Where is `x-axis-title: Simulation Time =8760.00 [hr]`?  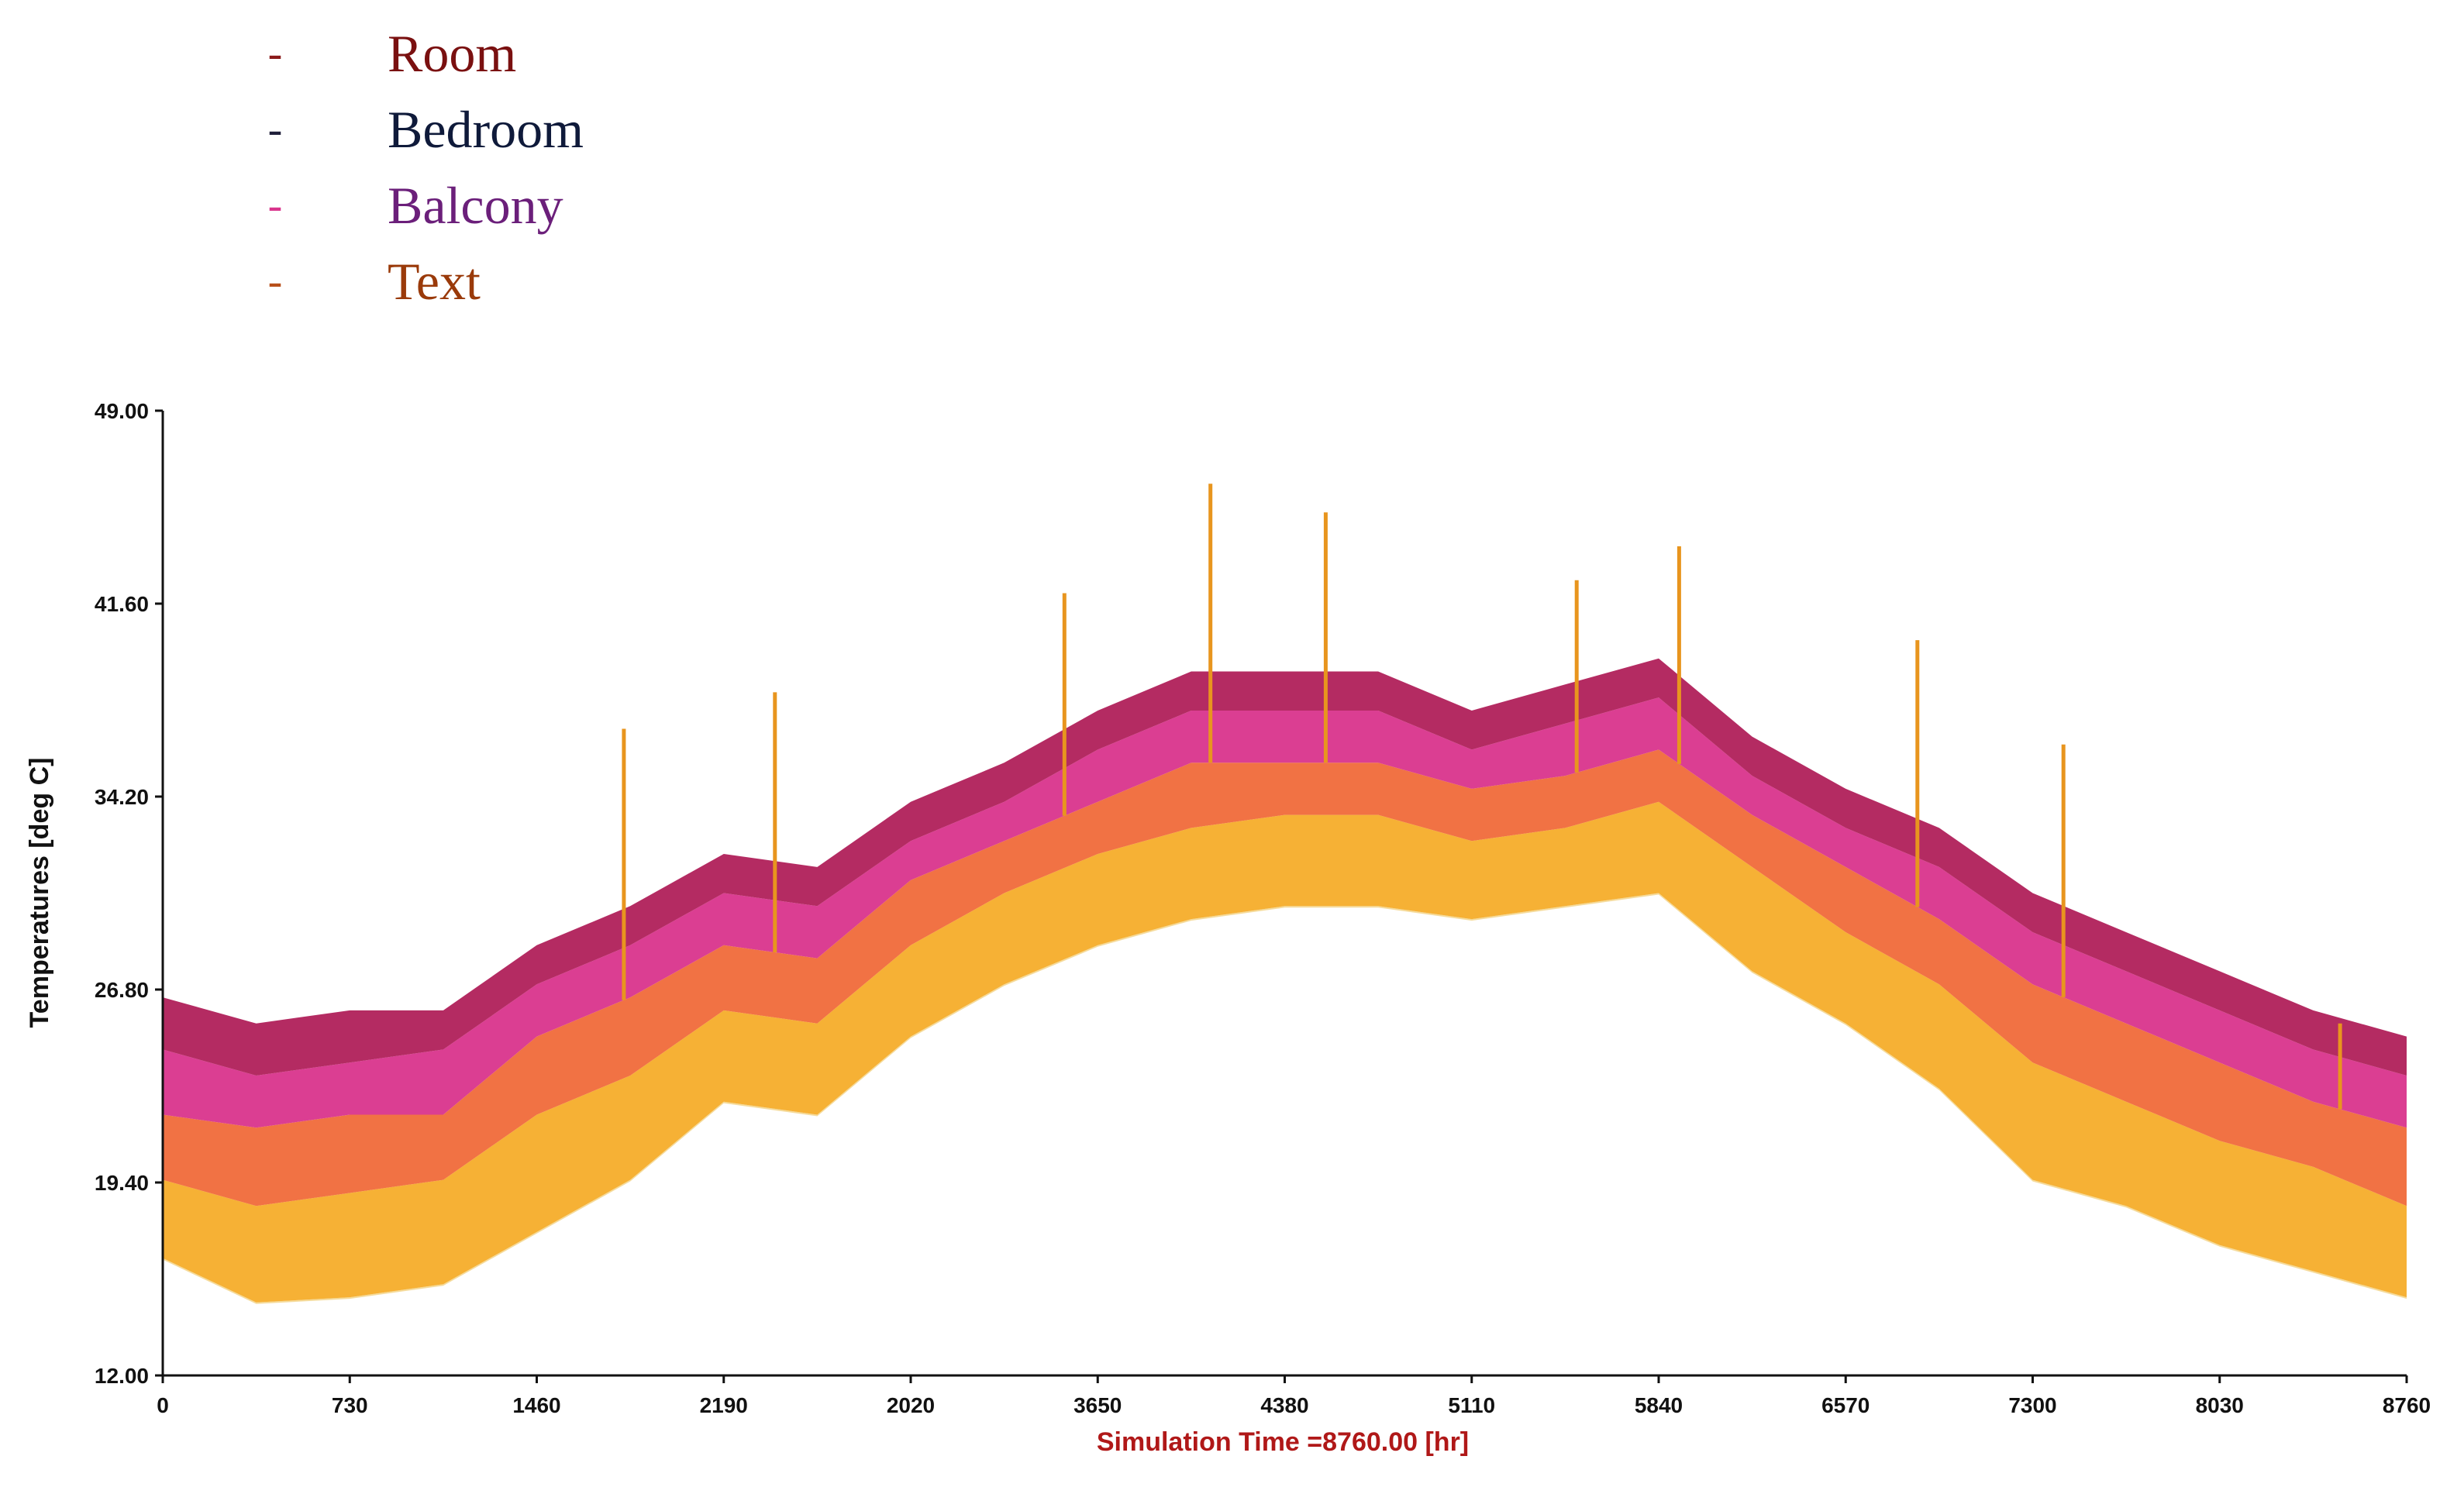
x-axis-title: Simulation Time =8760.00 [hr] is located at coordinates (1283, 1442).